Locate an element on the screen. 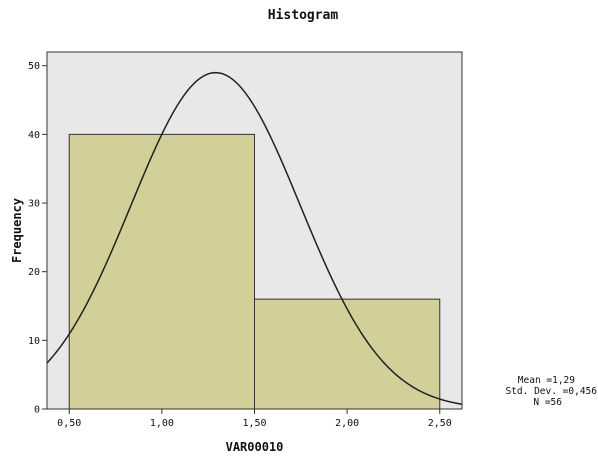  y-tick-label: 50 is located at coordinates (34, 66).